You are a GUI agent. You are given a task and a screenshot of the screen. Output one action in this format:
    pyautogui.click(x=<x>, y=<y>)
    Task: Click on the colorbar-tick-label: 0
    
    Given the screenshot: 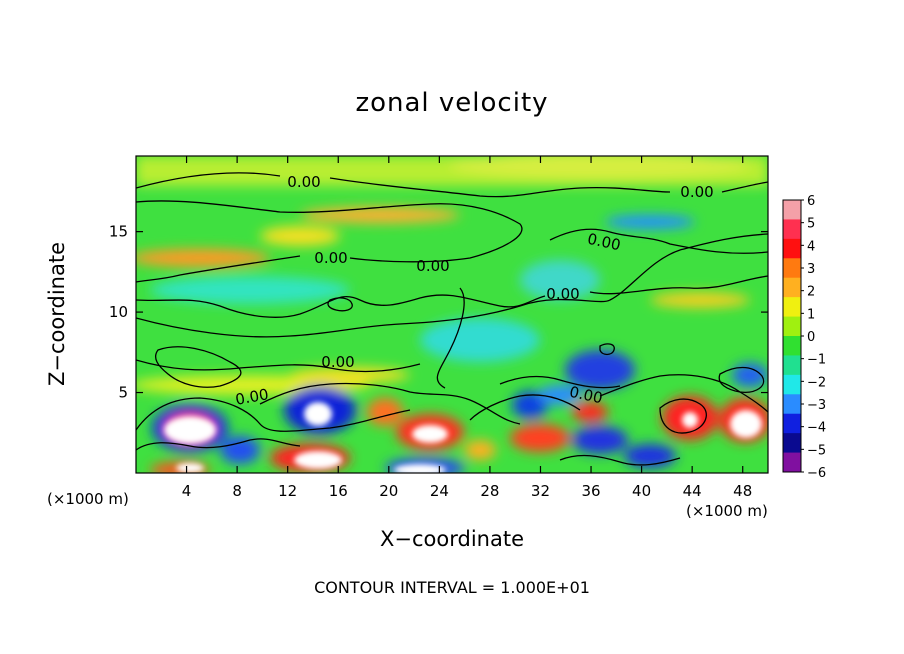 What is the action you would take?
    pyautogui.click(x=811, y=337)
    